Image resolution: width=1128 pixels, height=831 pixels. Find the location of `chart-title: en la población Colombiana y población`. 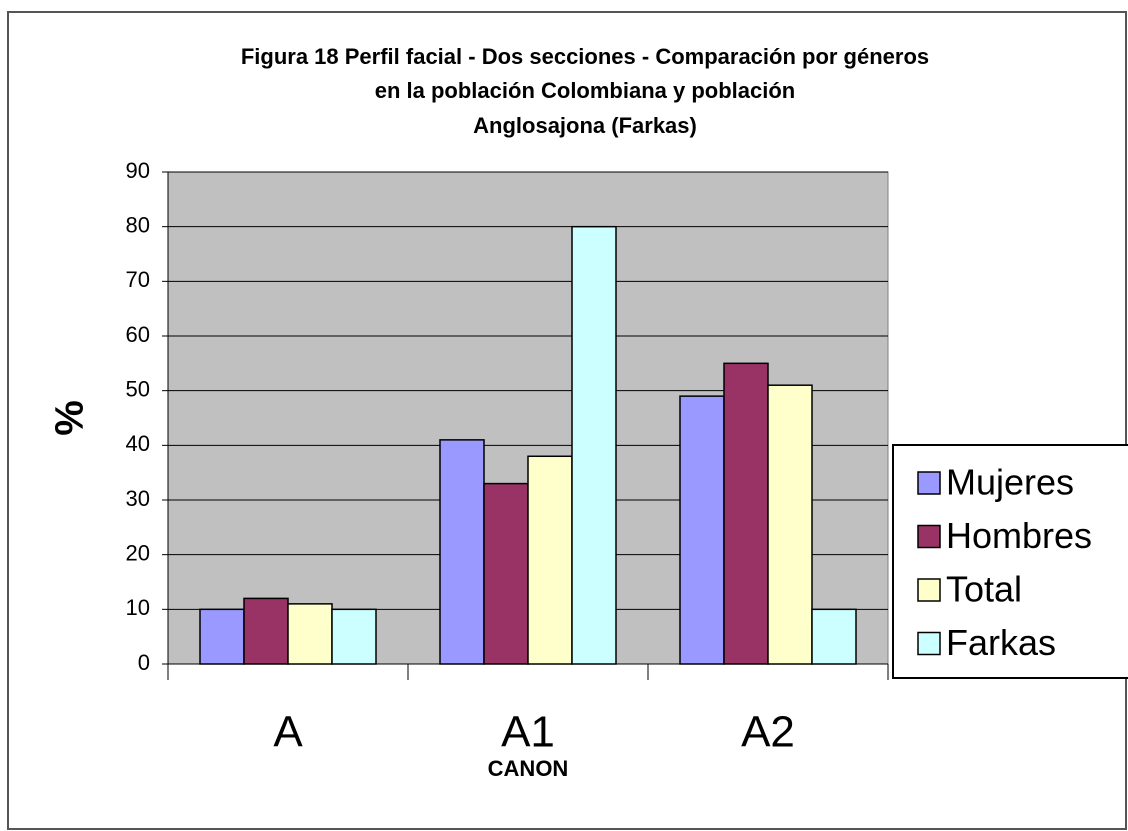

chart-title: en la población Colombiana y población is located at coordinates (585, 90).